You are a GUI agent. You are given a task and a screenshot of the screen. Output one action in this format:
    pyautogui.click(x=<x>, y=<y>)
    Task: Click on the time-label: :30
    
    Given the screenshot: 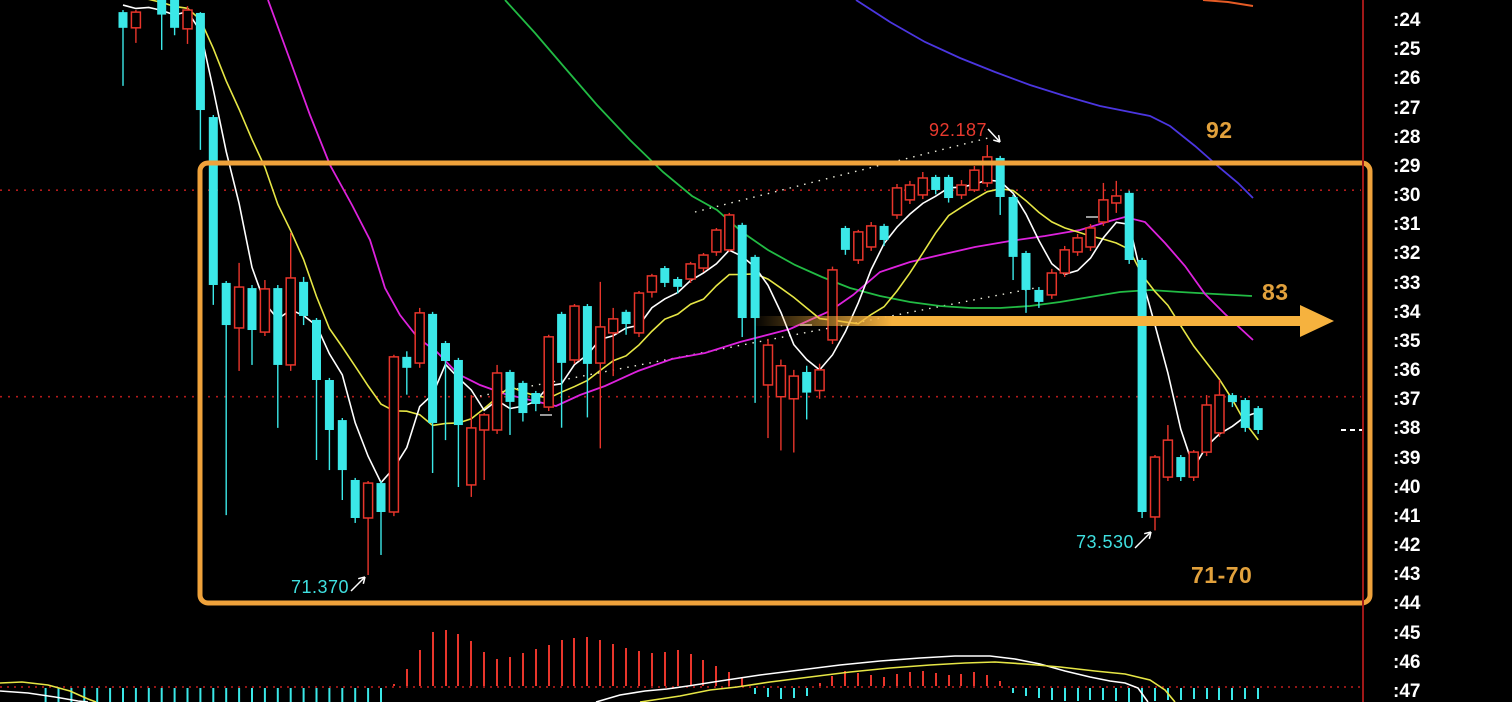 What is the action you would take?
    pyautogui.click(x=1407, y=196)
    